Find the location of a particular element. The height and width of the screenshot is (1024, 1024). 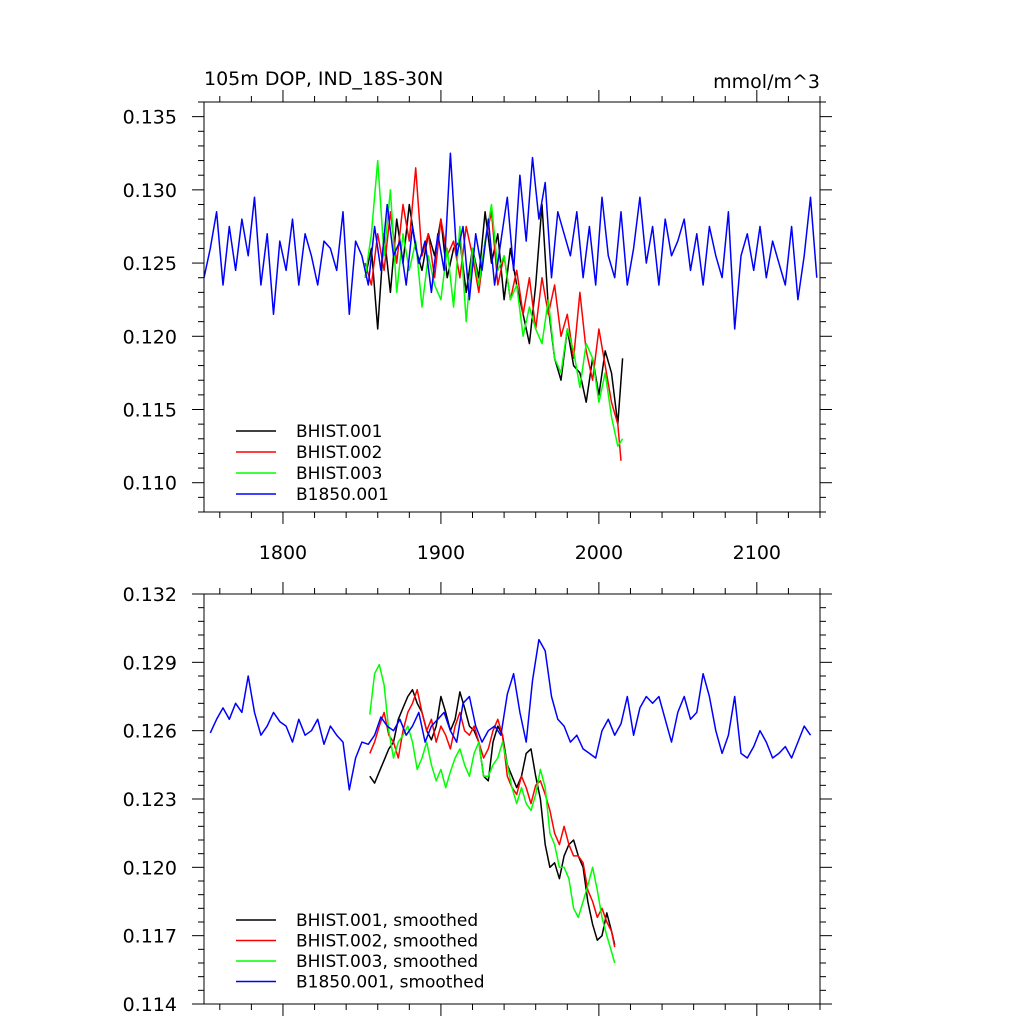

bottom-series-line-b1850-001-smoothed is located at coordinates (510, 714).